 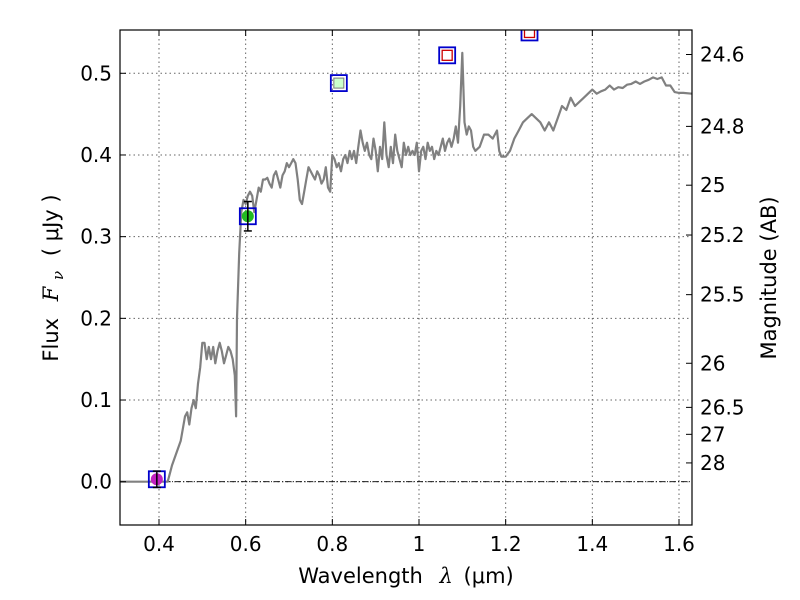 What do you see at coordinates (96, 73) in the screenshot?
I see `y-tick-label: 0.5` at bounding box center [96, 73].